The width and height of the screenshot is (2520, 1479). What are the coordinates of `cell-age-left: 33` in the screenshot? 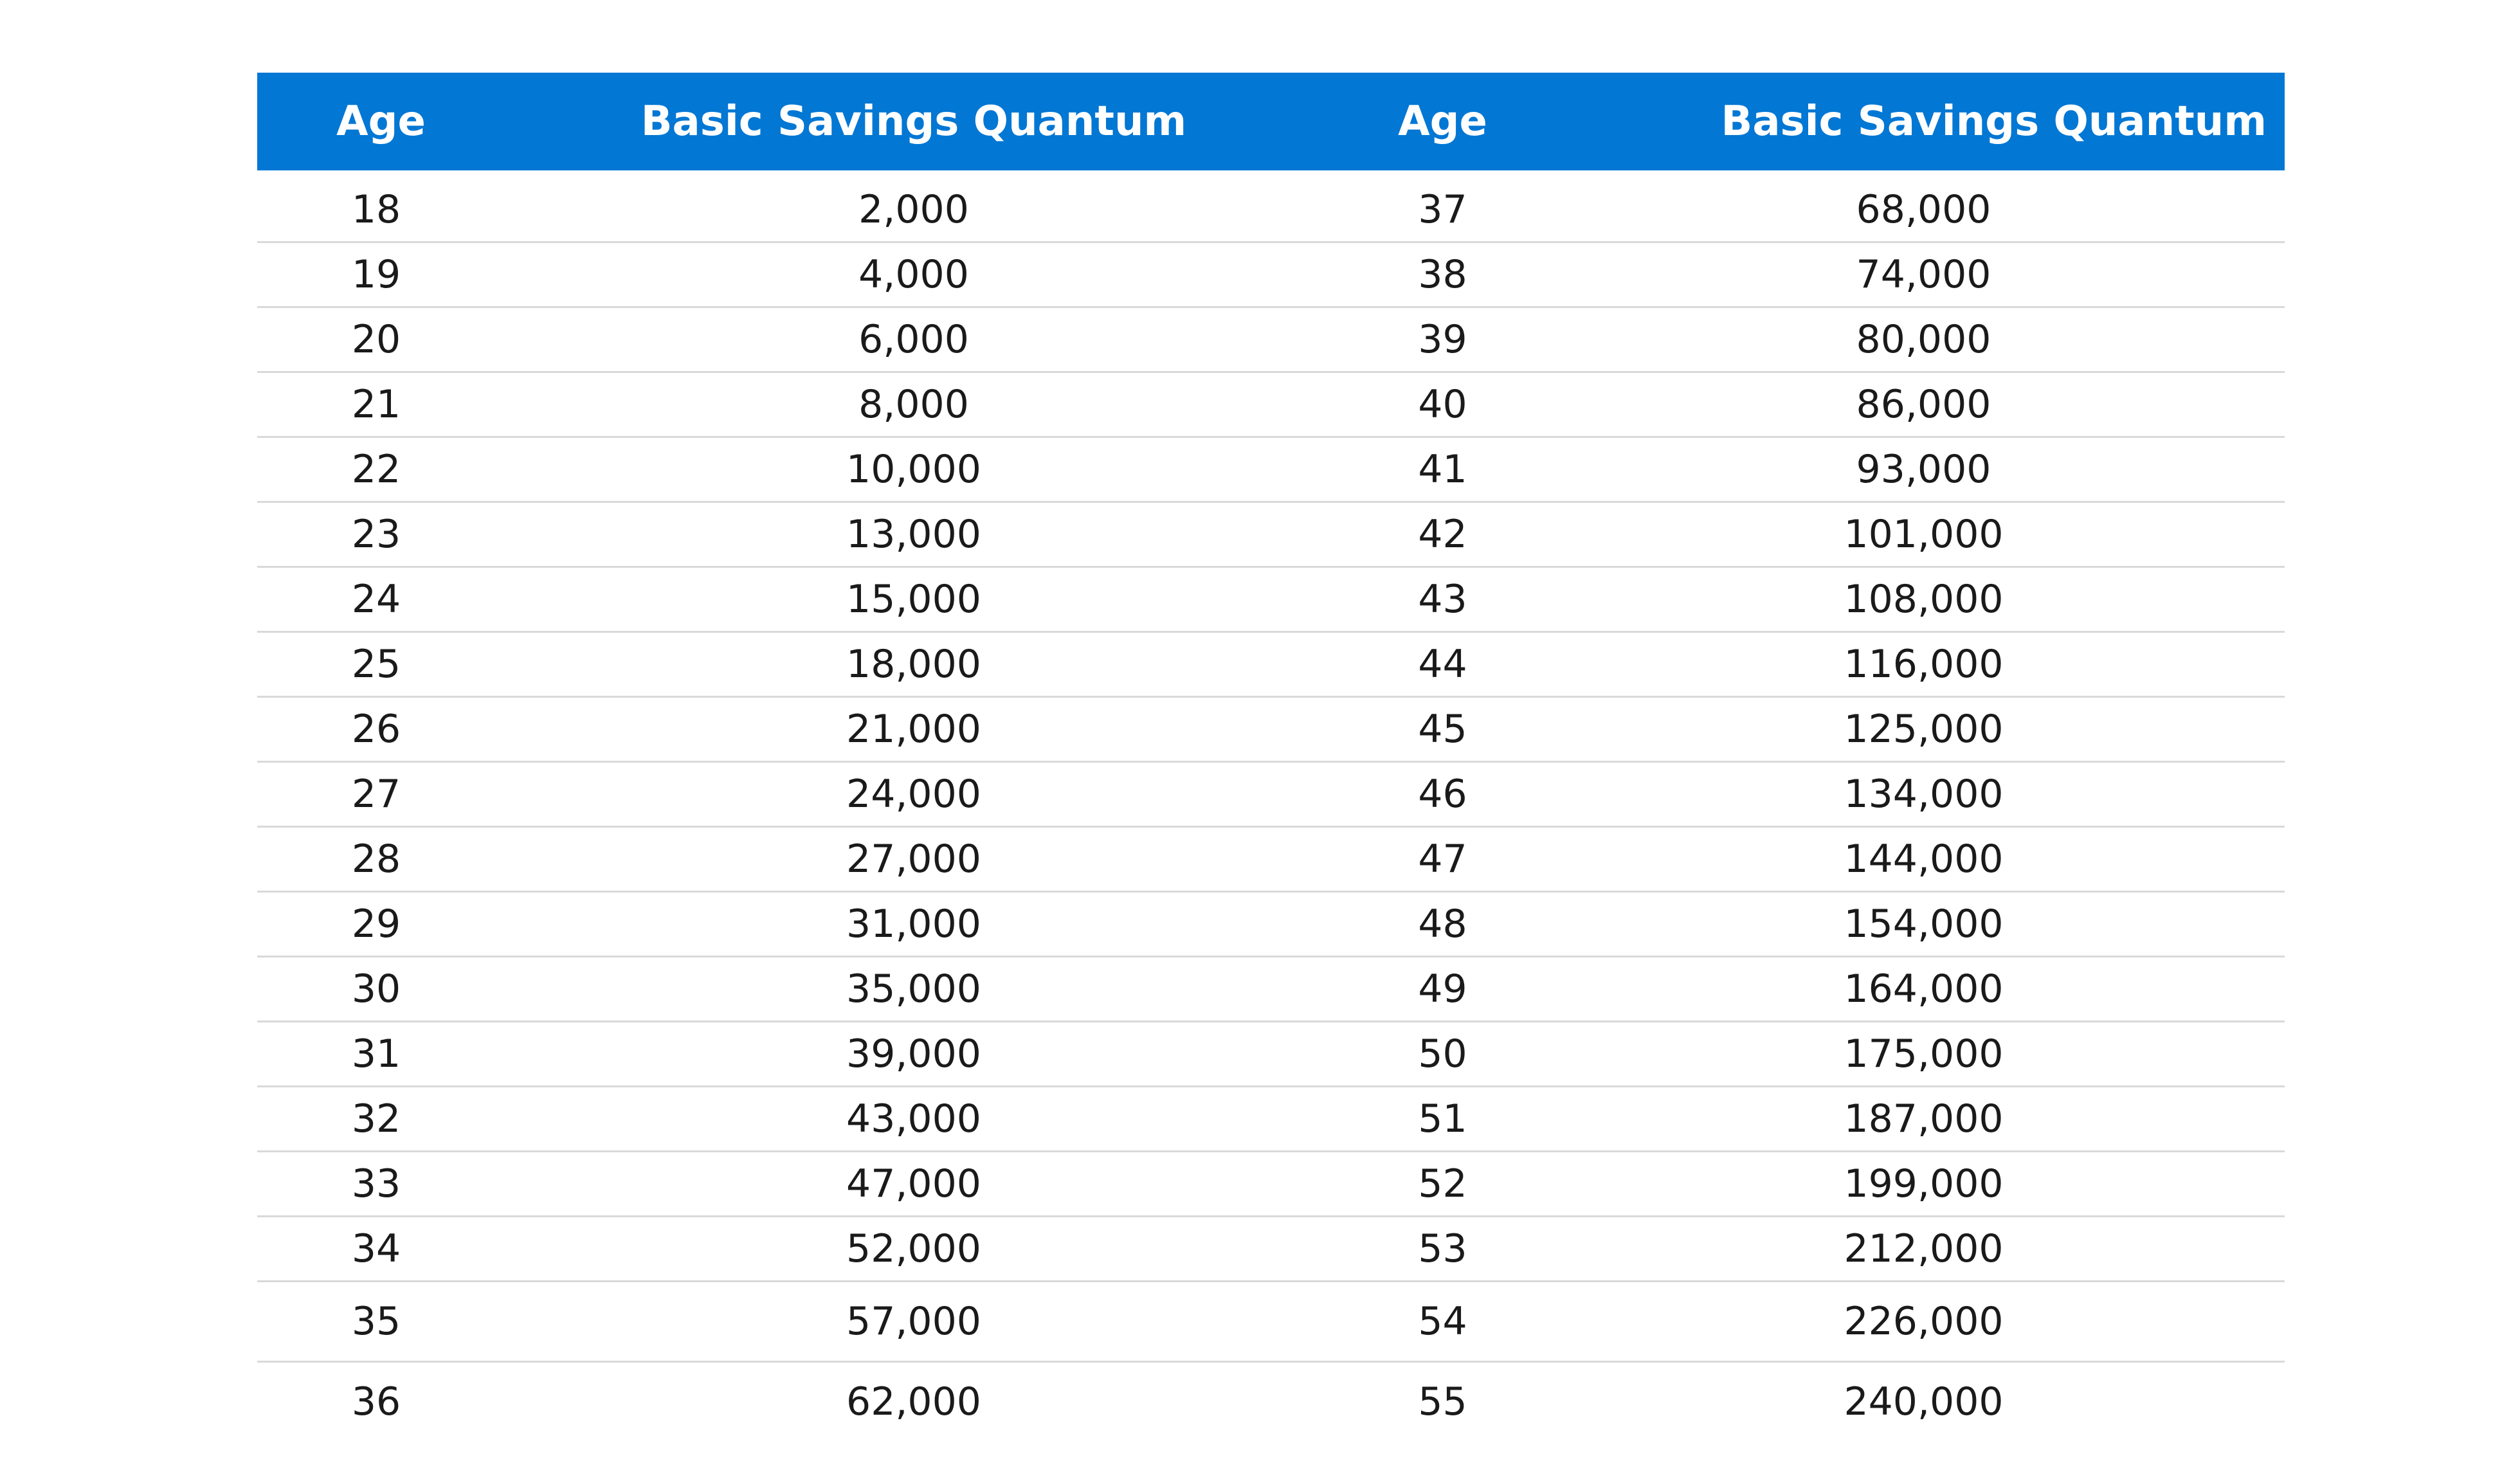 It's located at (376, 1183).